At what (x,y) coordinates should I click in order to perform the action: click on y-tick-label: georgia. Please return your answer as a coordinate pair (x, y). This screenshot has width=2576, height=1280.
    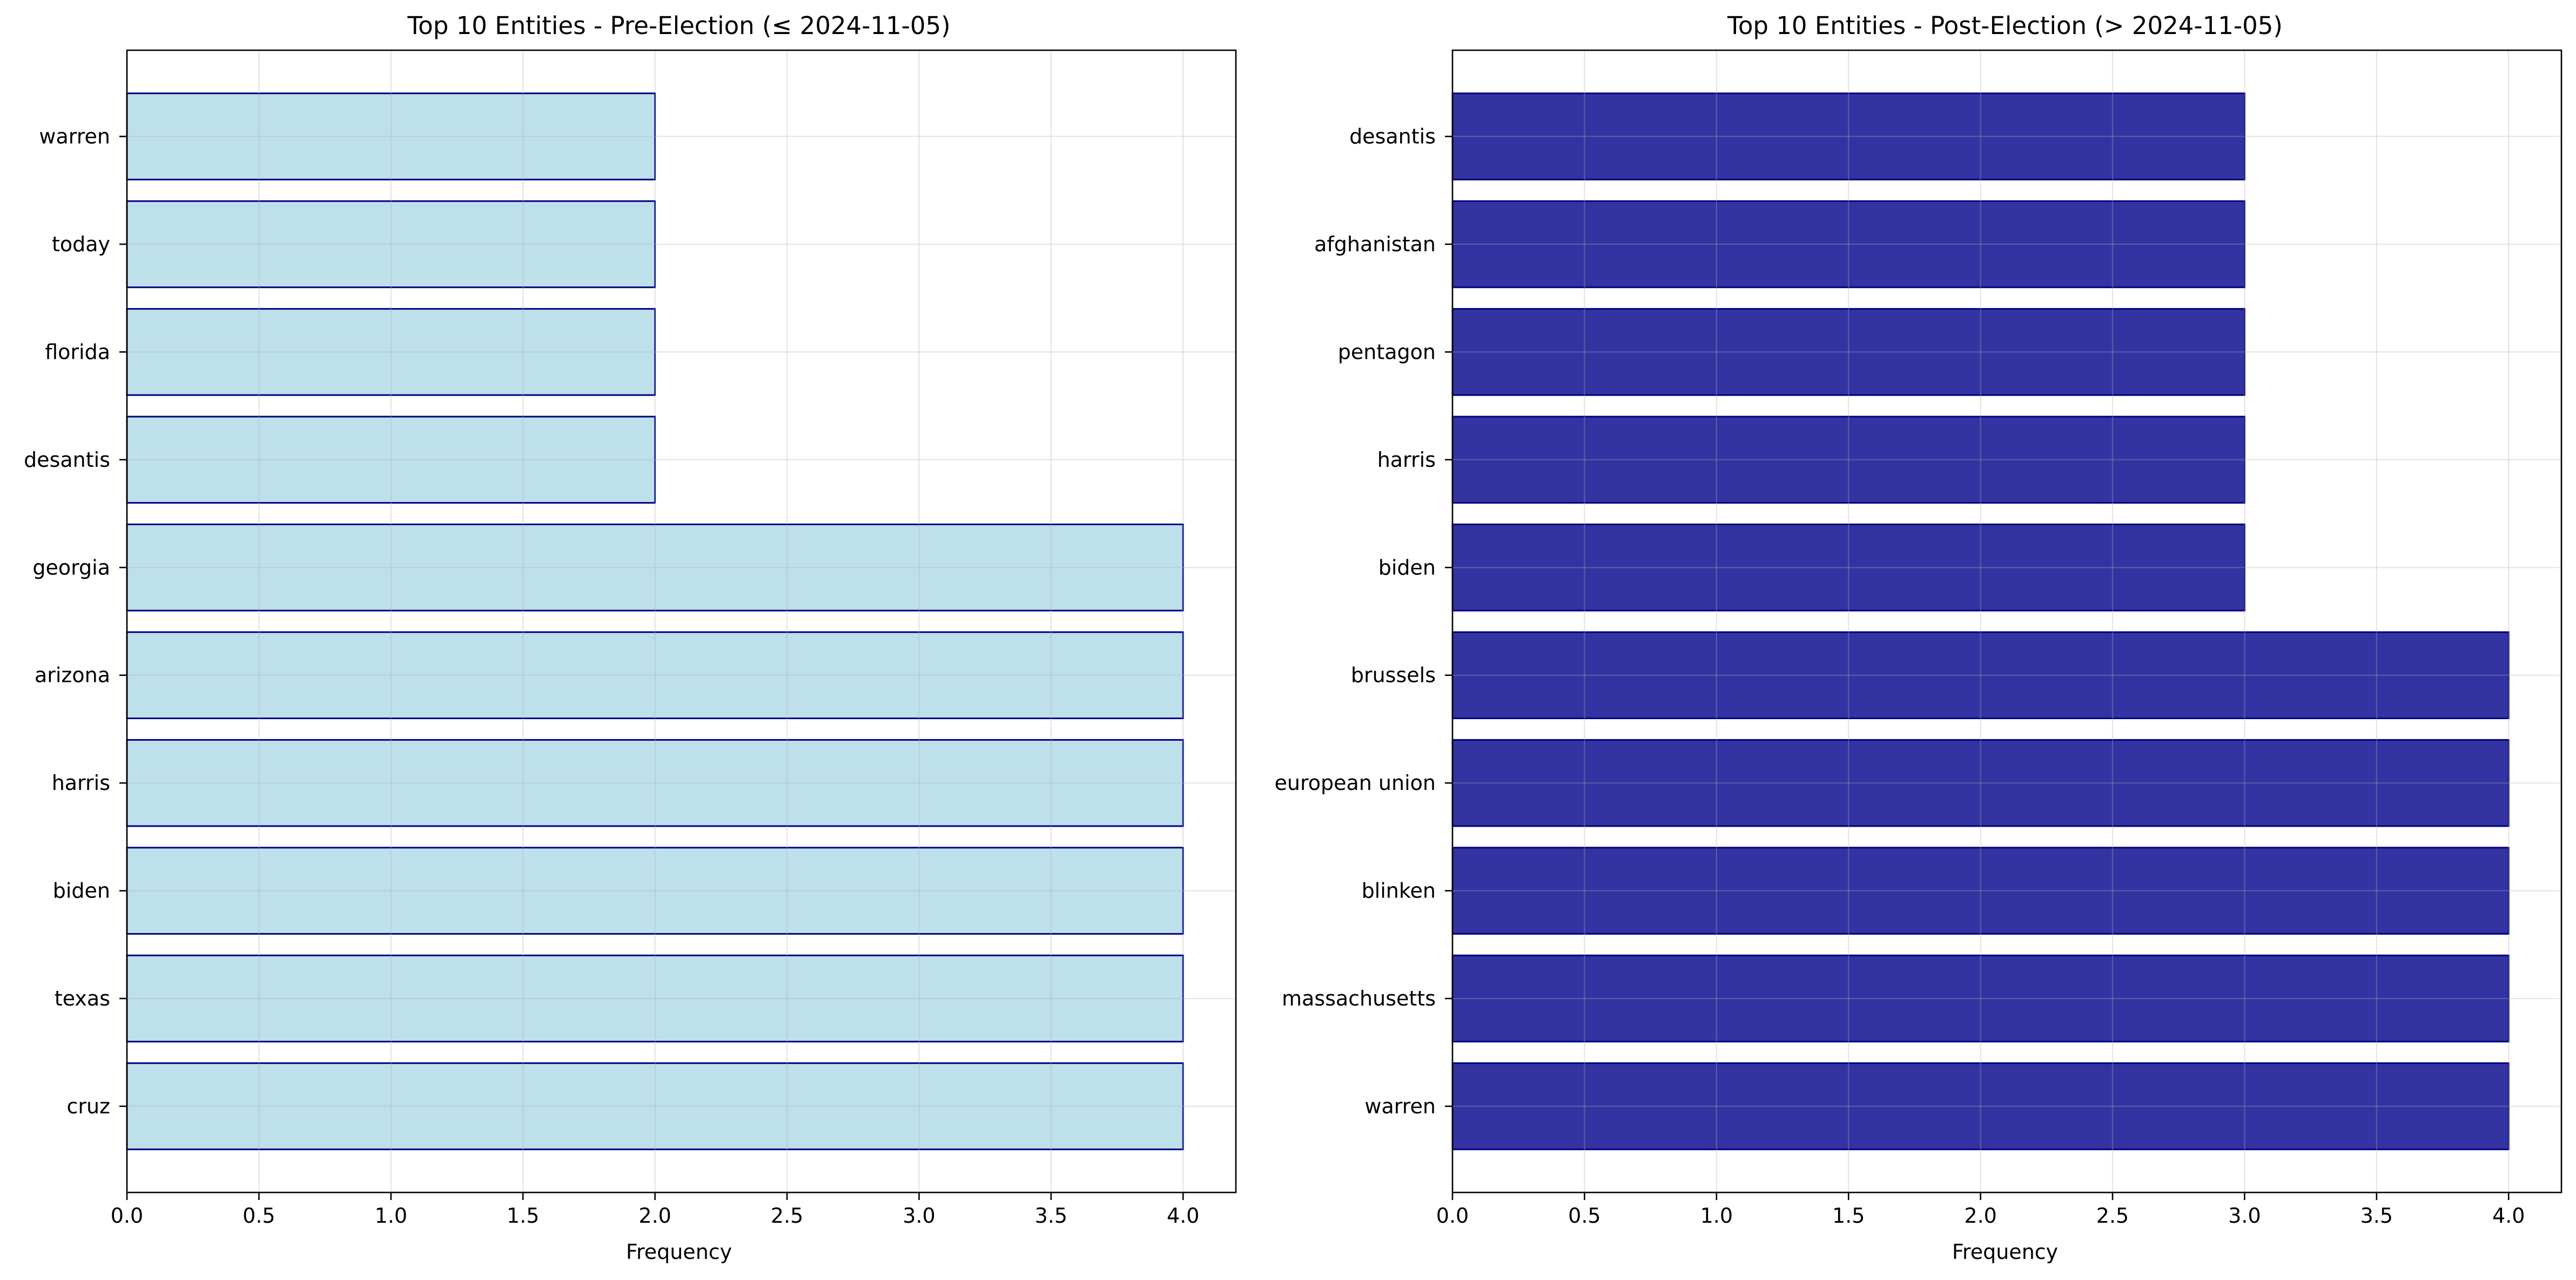
    Looking at the image, I should click on (71, 567).